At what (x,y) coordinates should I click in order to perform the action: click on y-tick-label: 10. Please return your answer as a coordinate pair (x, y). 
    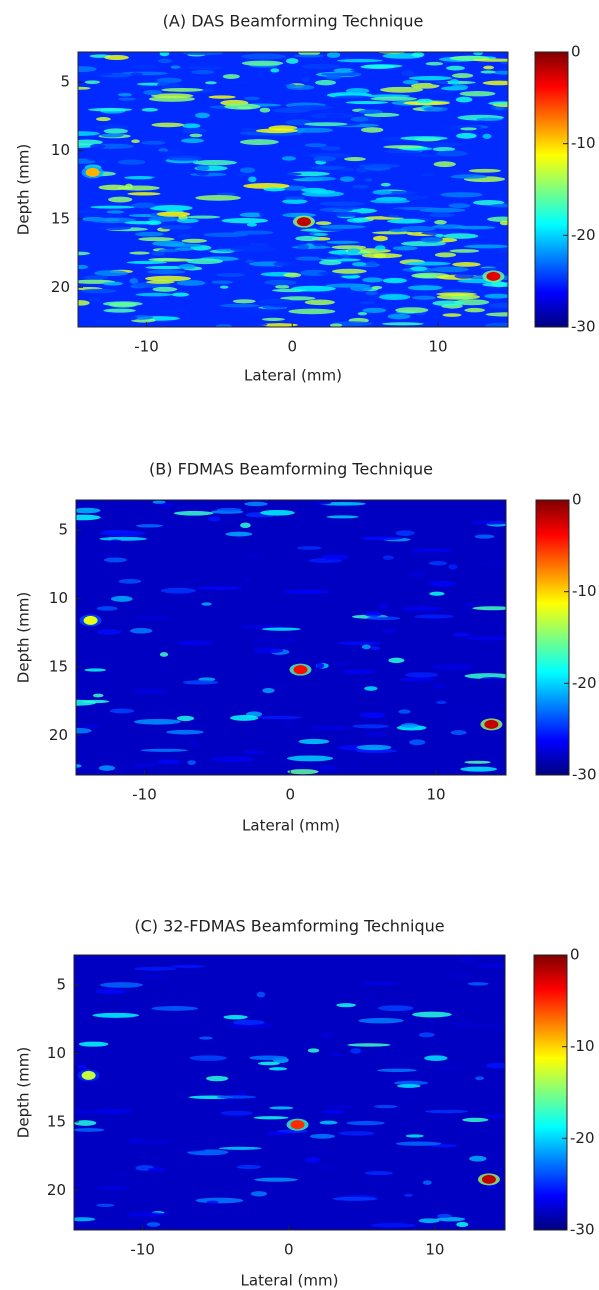
    Looking at the image, I should click on (60, 150).